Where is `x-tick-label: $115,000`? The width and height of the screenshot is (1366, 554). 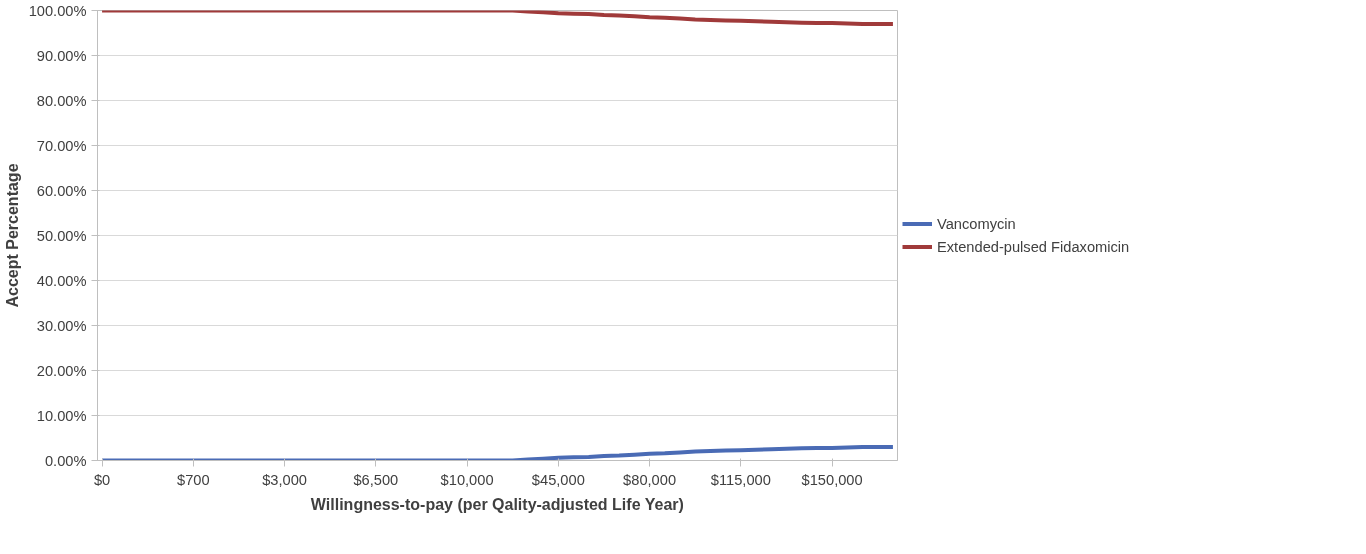 x-tick-label: $115,000 is located at coordinates (740, 479).